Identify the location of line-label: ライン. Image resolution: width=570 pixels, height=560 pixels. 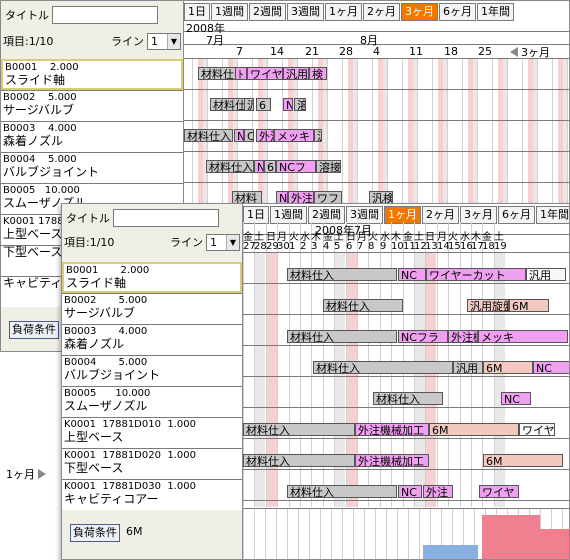
(186, 242).